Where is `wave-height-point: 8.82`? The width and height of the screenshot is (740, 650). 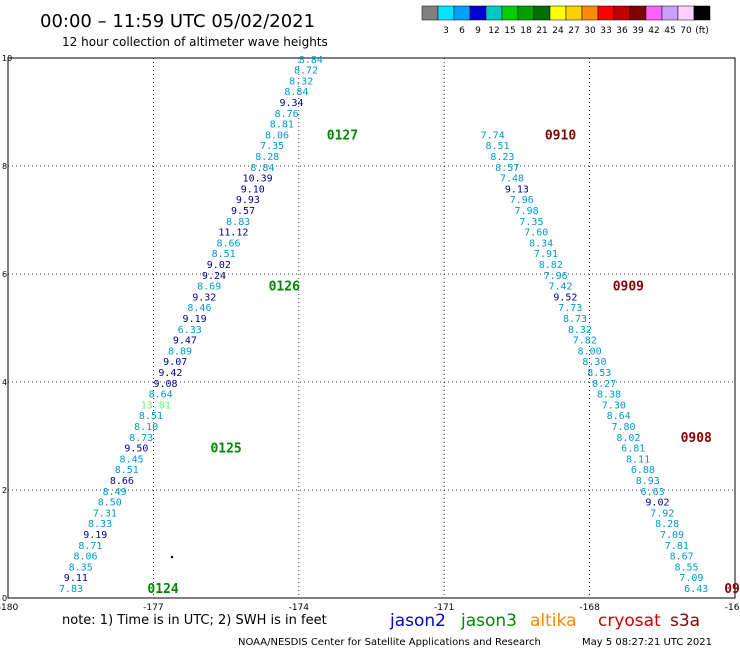
wave-height-point: 8.82 is located at coordinates (551, 265).